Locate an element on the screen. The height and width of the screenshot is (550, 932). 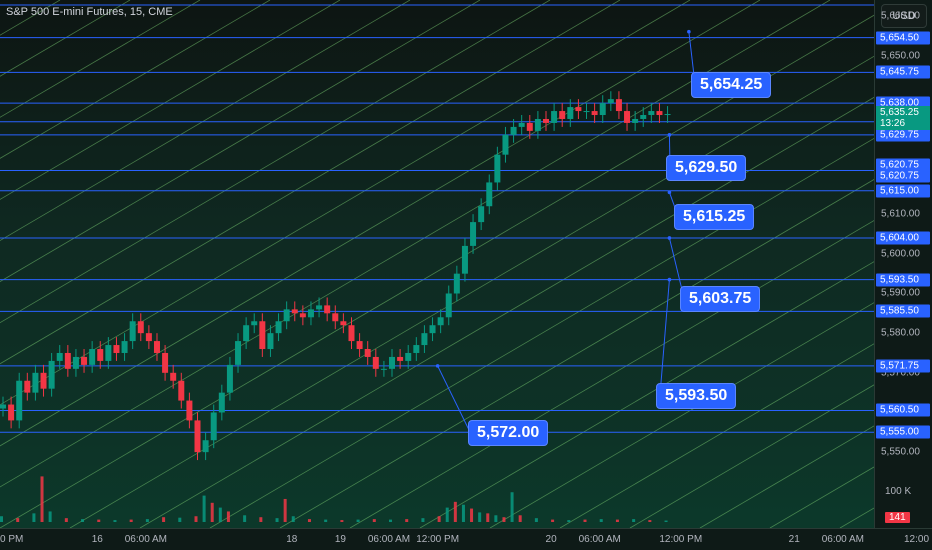
price-tick-label: 5,550.00 is located at coordinates (900, 452).